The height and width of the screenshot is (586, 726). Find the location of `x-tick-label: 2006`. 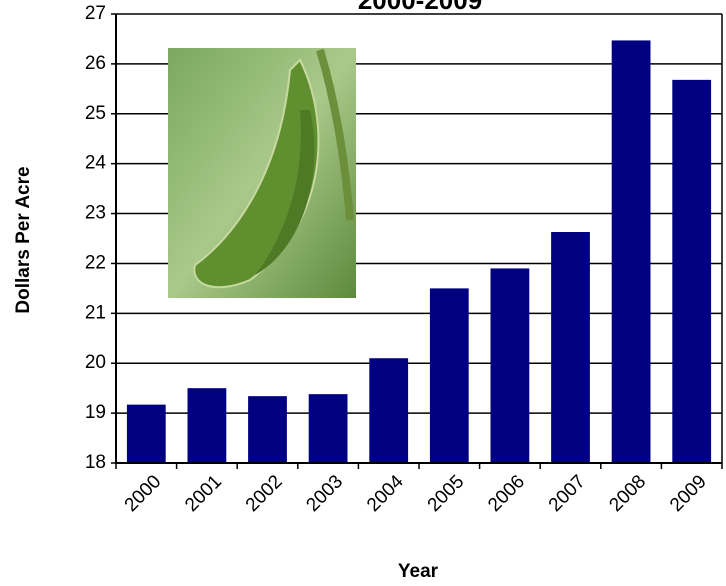

x-tick-label: 2006 is located at coordinates (506, 493).